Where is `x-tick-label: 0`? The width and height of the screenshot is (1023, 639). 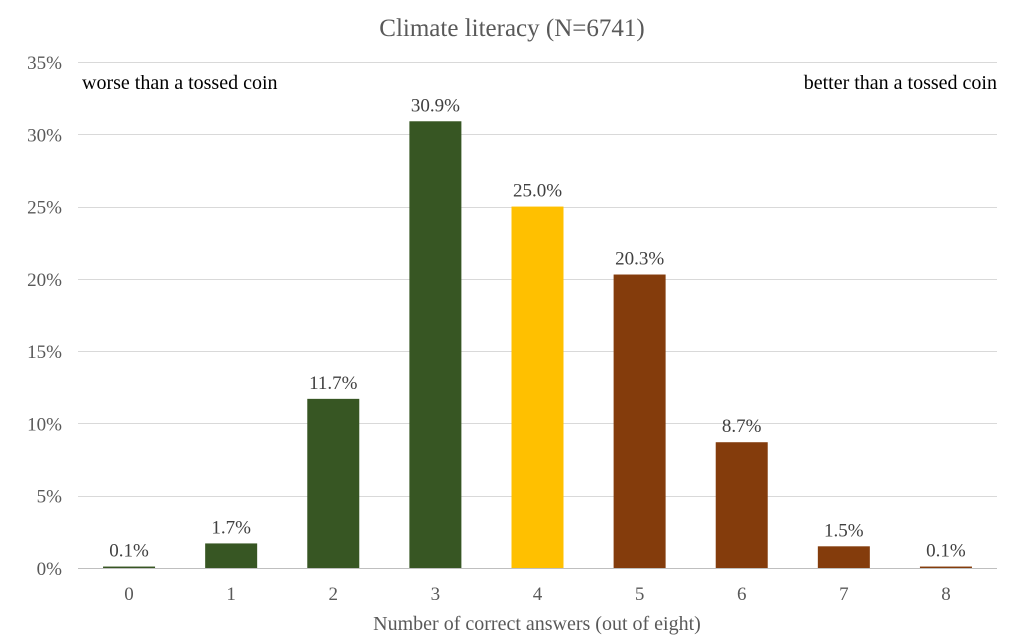
x-tick-label: 0 is located at coordinates (129, 594).